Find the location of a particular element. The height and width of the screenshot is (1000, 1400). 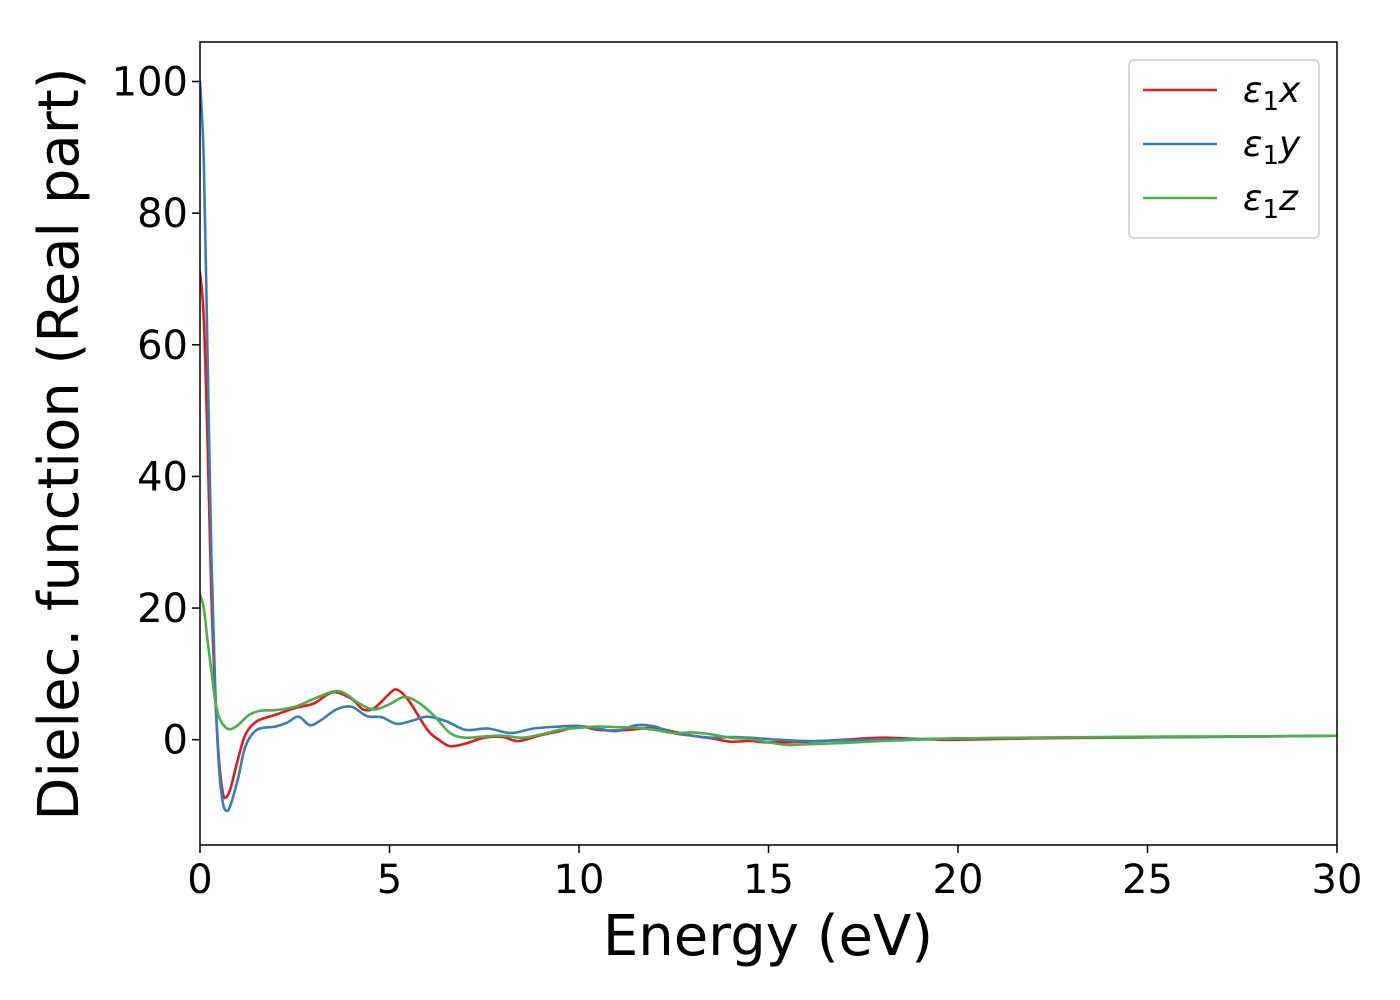

legend-label-z: ε1z is located at coordinates (1271, 201).